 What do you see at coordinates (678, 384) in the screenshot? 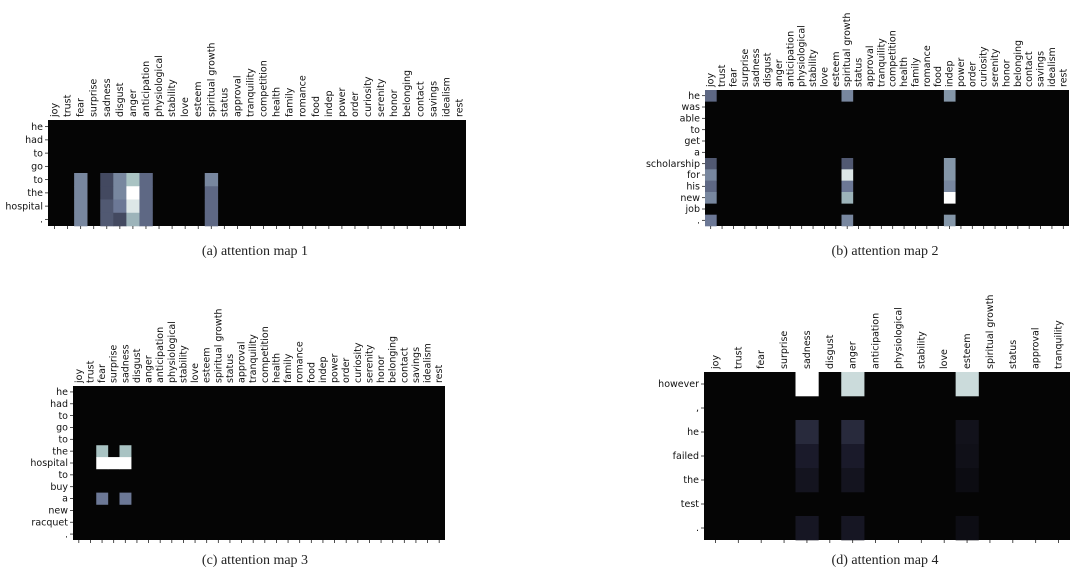
I see `row-label: however` at bounding box center [678, 384].